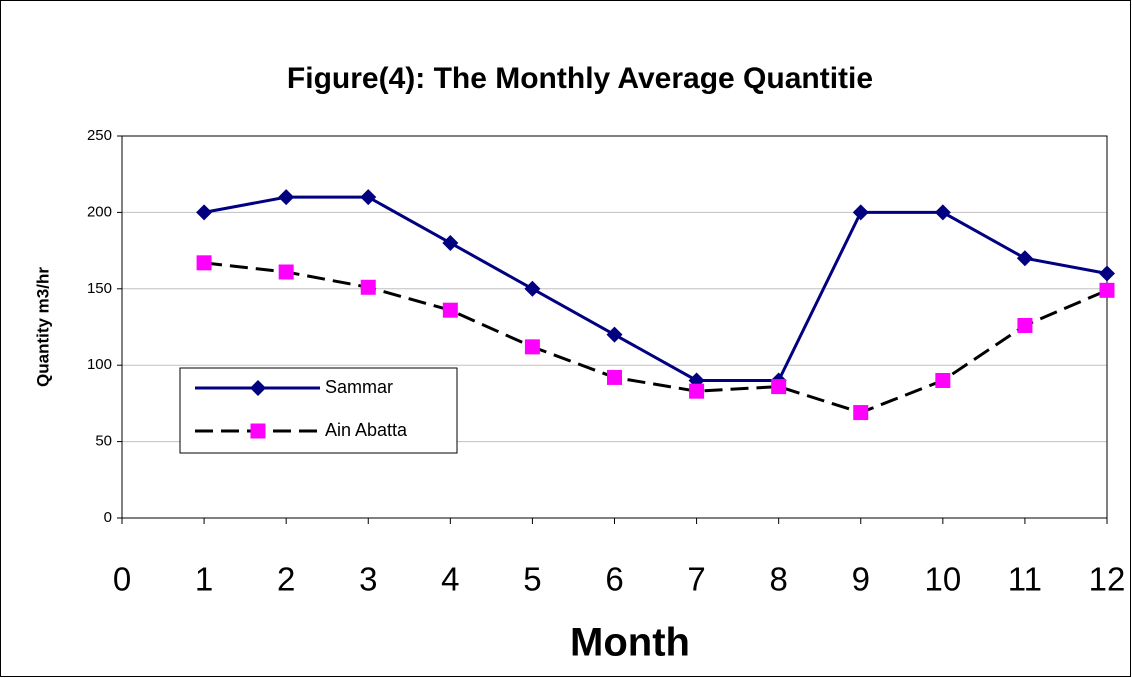 Image resolution: width=1132 pixels, height=678 pixels. Describe the element at coordinates (42, 327) in the screenshot. I see `y-axis-label: Quantity m3/hr` at that location.